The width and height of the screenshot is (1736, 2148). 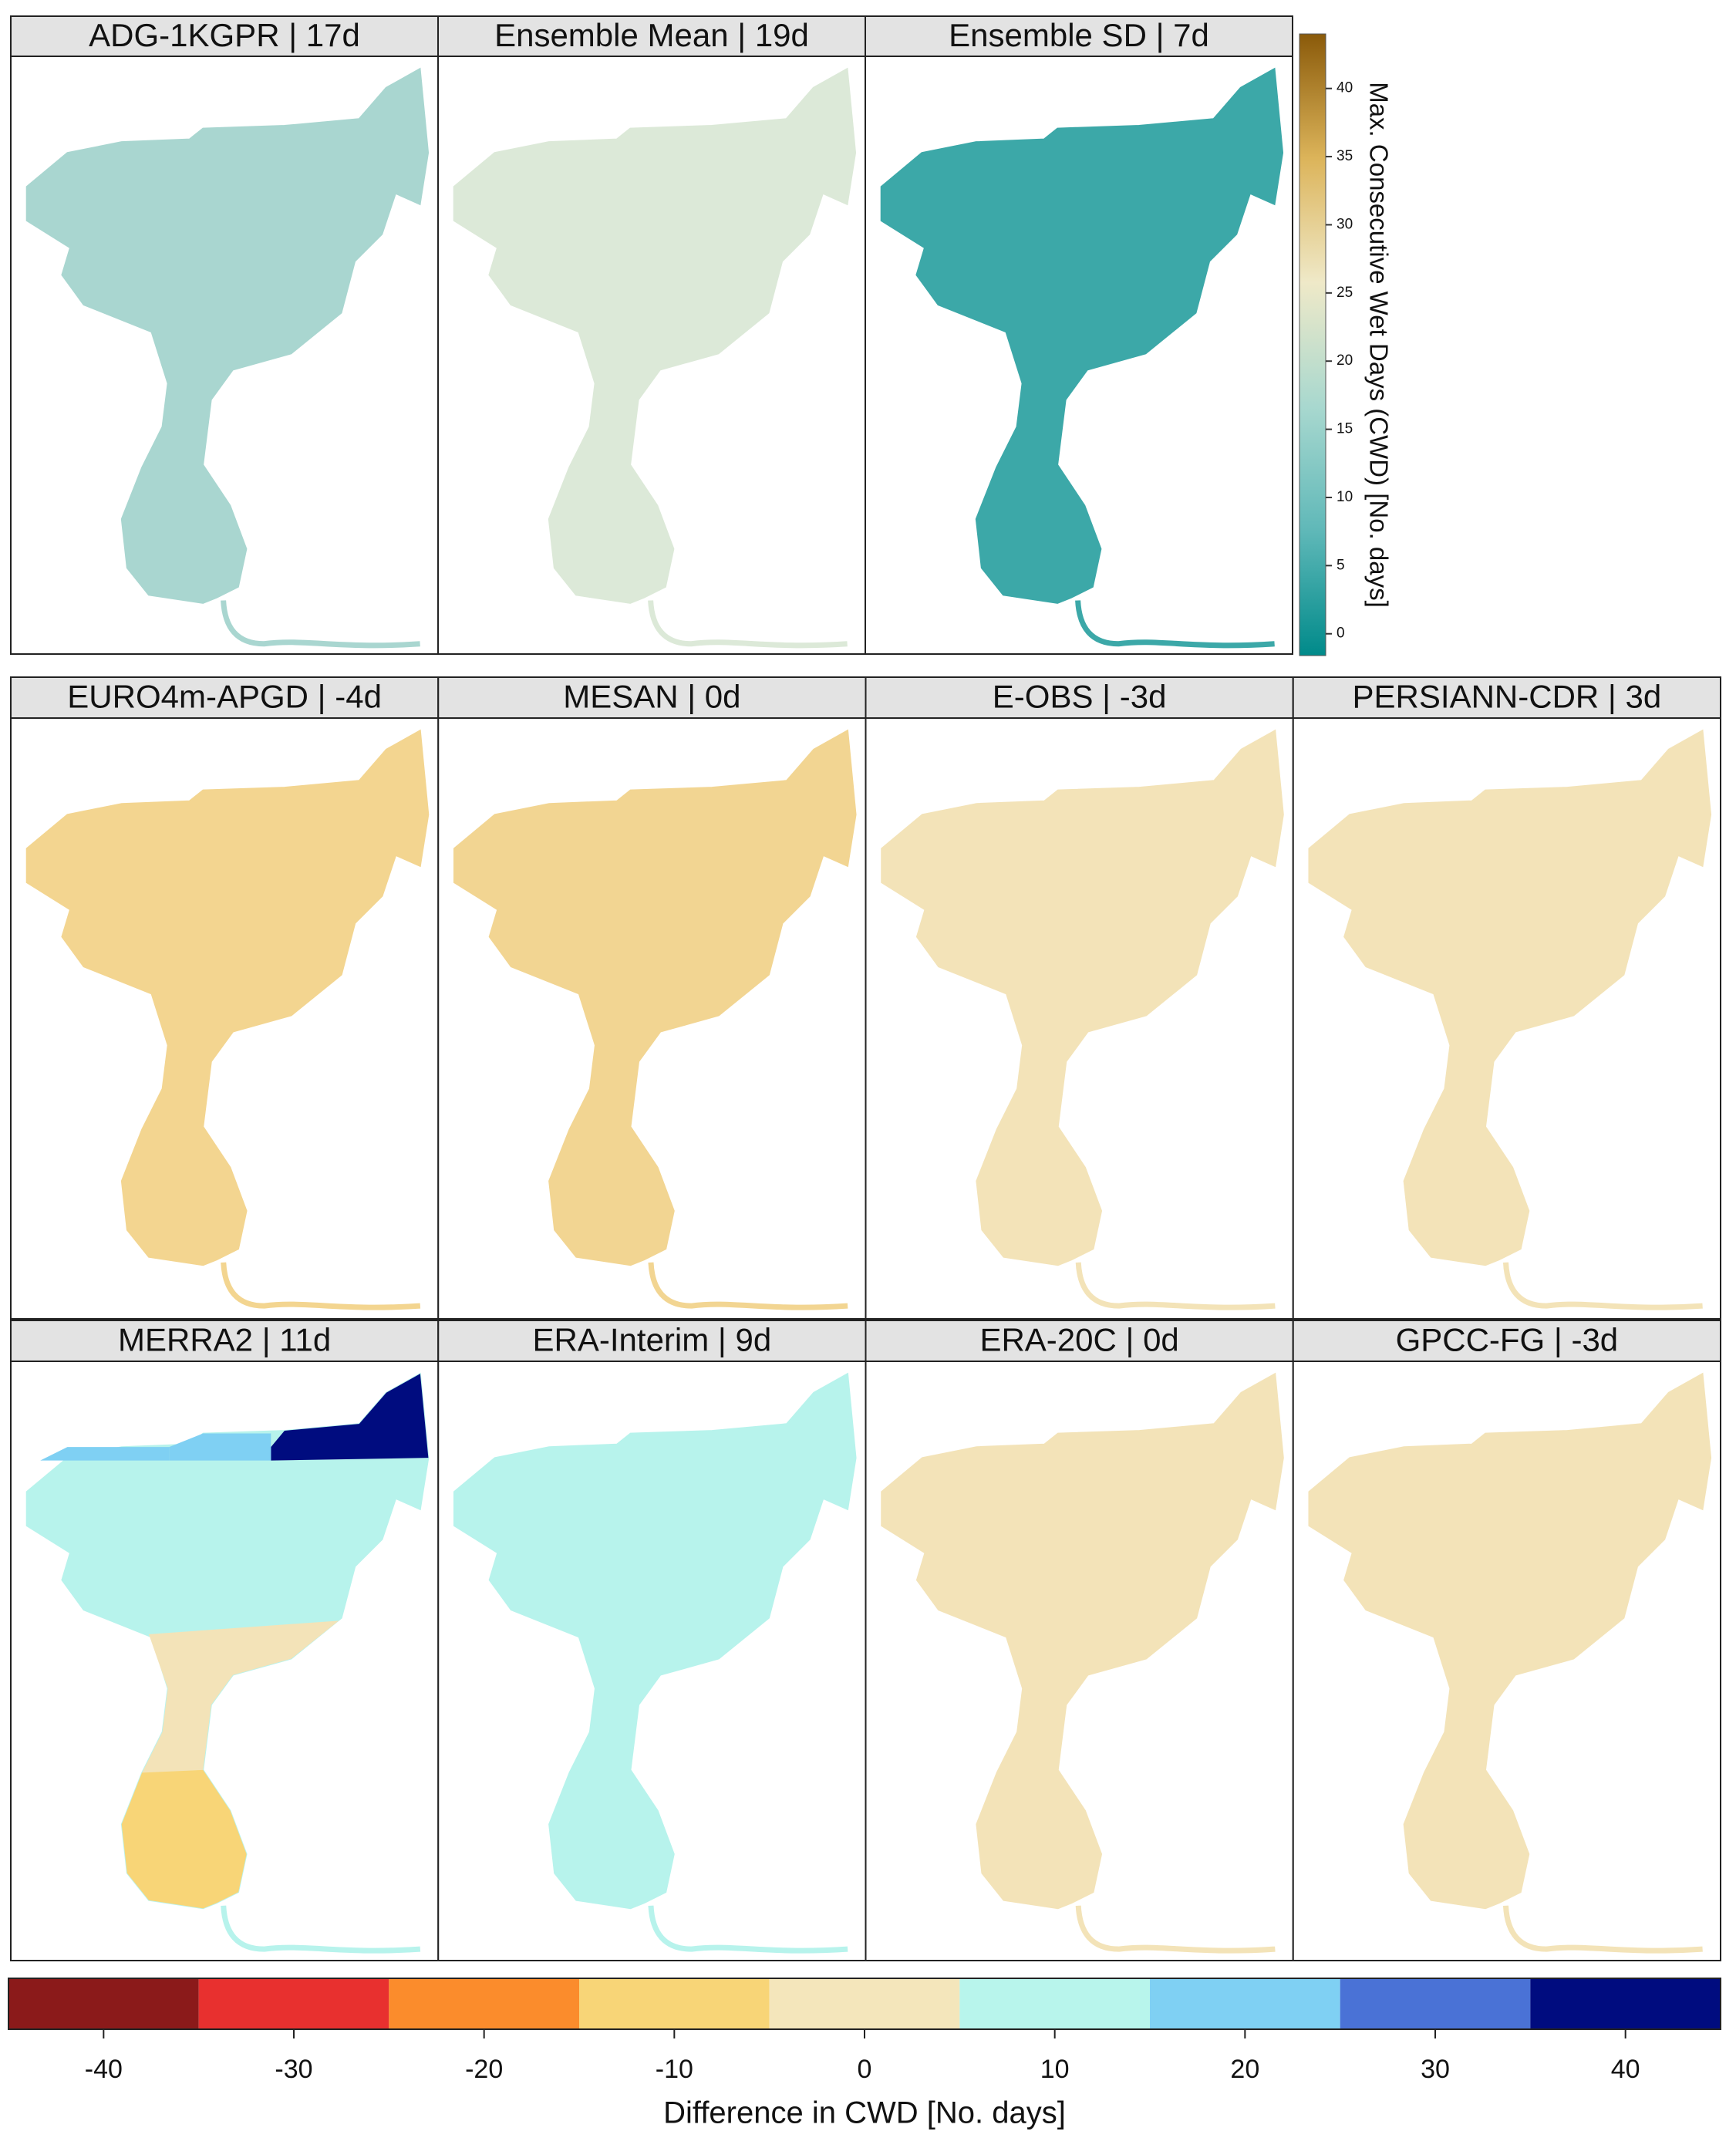 What do you see at coordinates (651, 335) in the screenshot?
I see `map-panel: Ensemble Mean | 19d` at bounding box center [651, 335].